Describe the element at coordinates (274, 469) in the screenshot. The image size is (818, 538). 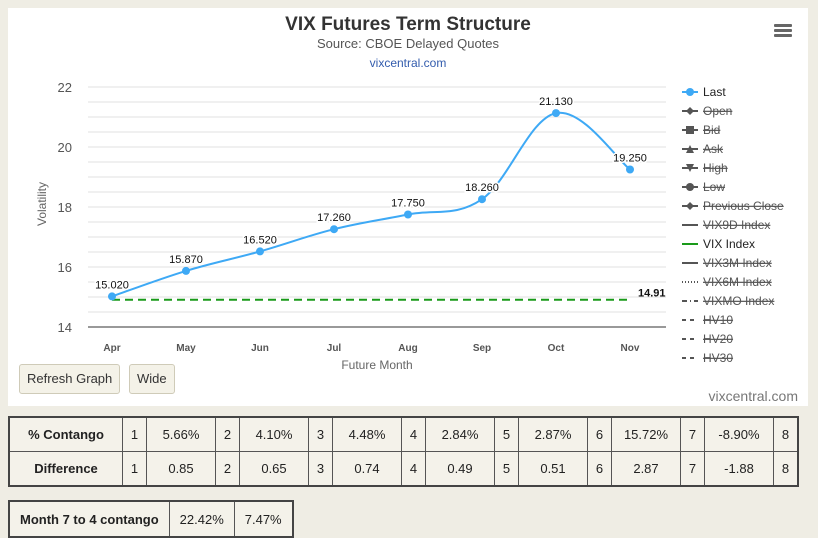
I see `value-cell: 0.65` at that location.